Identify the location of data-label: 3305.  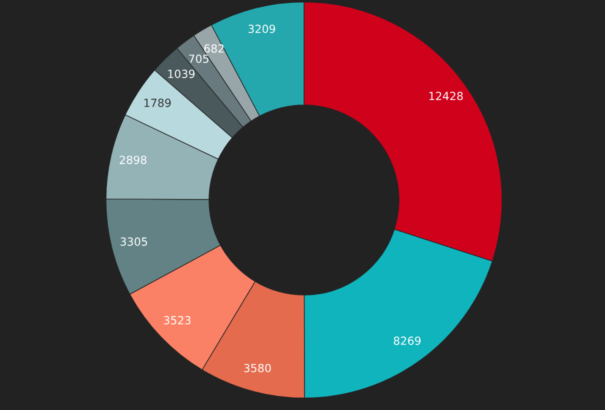
(134, 241).